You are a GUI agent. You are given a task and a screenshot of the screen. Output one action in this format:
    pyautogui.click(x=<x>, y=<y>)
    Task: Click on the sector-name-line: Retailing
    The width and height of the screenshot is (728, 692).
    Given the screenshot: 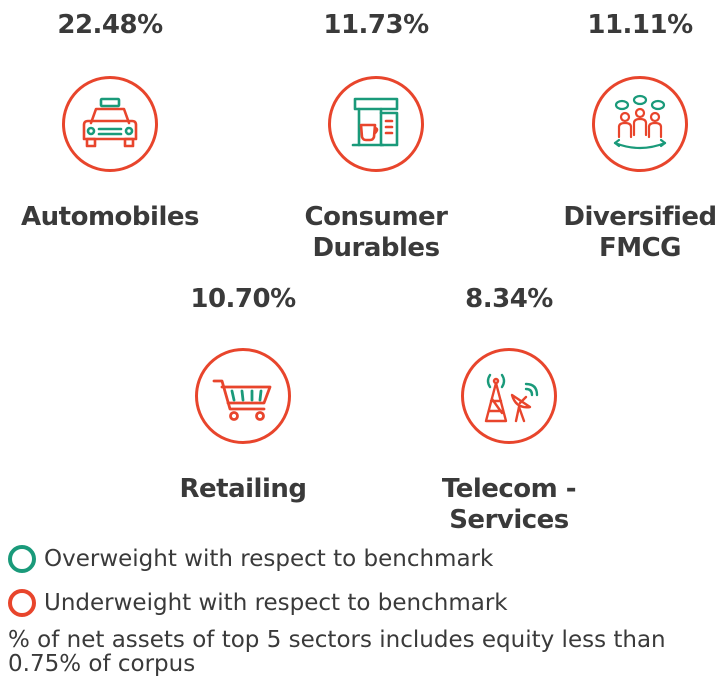 What is the action you would take?
    pyautogui.click(x=243, y=489)
    